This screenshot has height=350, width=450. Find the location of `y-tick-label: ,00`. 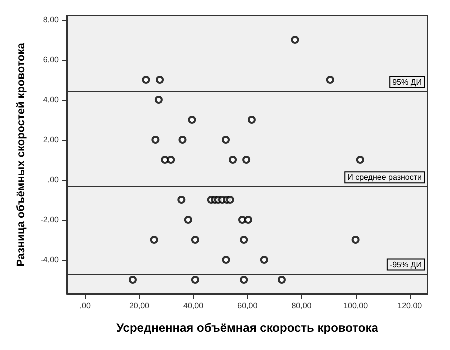

y-tick-label: ,00 is located at coordinates (54, 180).